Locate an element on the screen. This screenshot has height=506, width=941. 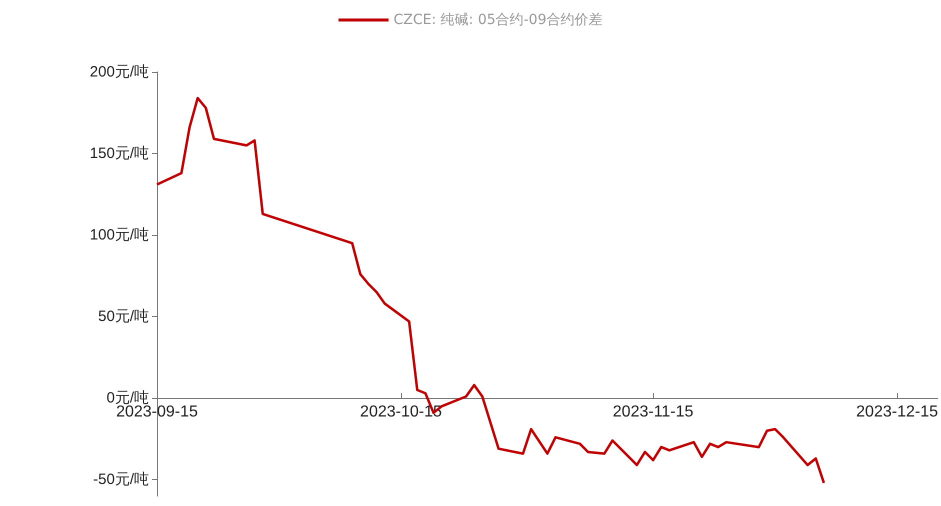
y-tick-label: 150元/吨 is located at coordinates (119, 153).